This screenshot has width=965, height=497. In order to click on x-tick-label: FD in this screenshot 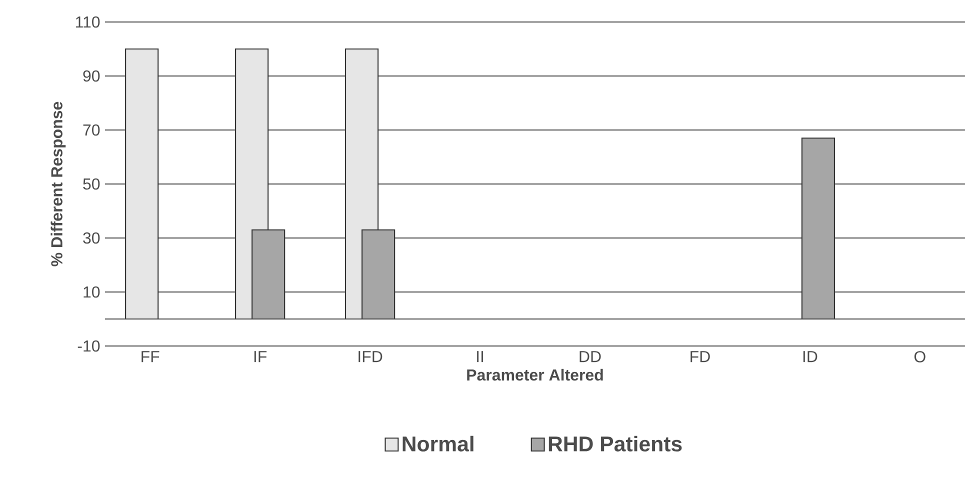, I will do `click(700, 356)`.